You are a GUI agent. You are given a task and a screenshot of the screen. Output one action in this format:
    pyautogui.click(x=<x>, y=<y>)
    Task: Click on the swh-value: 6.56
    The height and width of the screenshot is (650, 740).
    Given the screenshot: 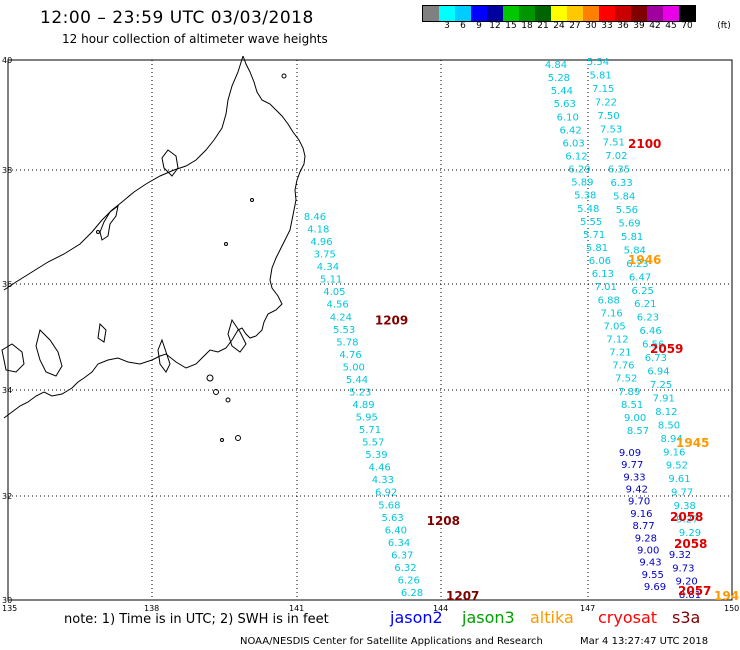 What is the action you would take?
    pyautogui.click(x=653, y=345)
    